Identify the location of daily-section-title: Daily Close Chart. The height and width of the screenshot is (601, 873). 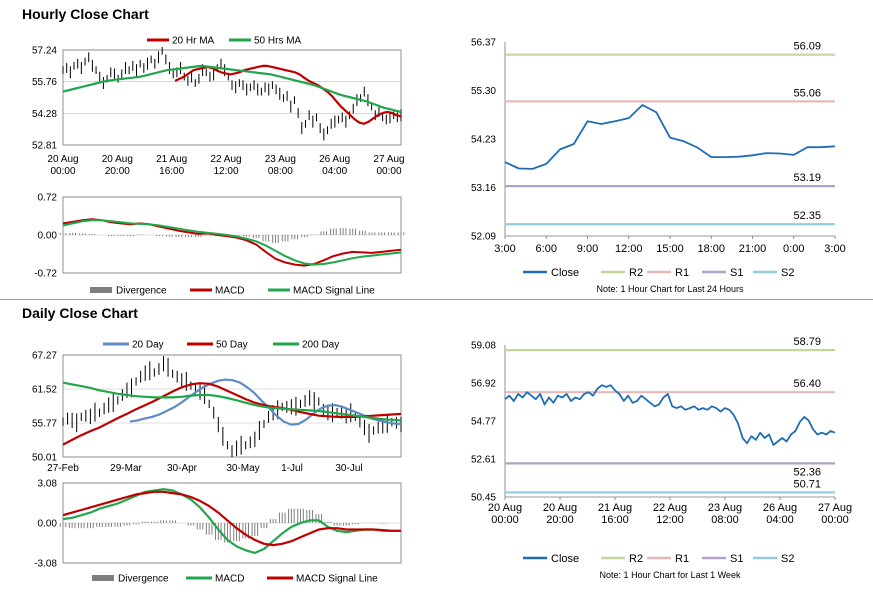
(80, 313).